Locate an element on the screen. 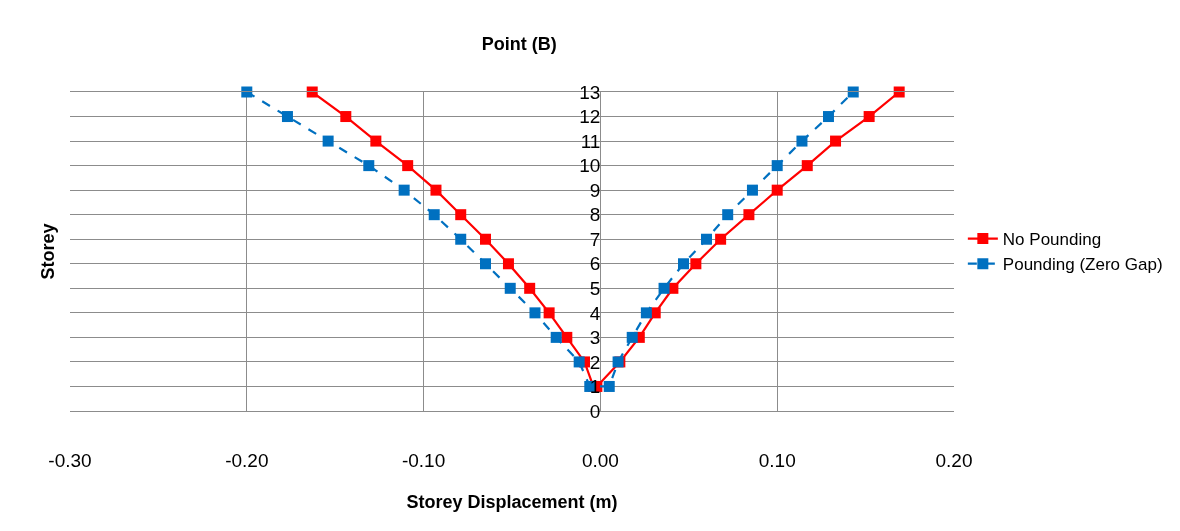  y-tick-label: 6 is located at coordinates (595, 264).